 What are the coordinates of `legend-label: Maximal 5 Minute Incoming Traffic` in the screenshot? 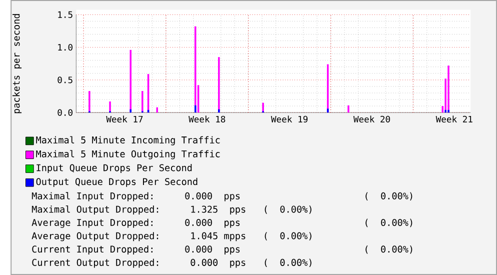 It's located at (128, 141).